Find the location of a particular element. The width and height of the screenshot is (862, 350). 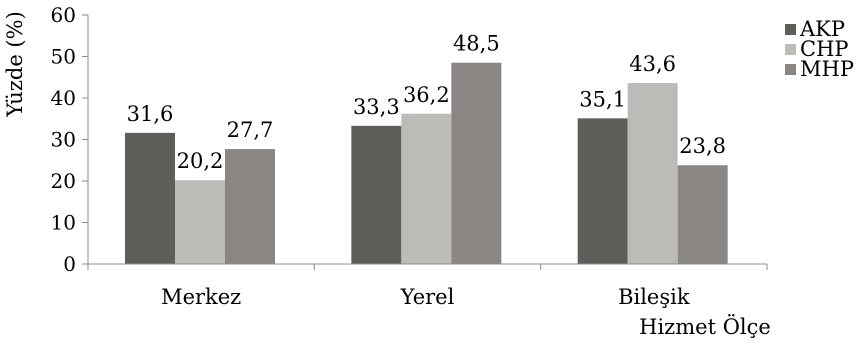

data-label: 31,6 is located at coordinates (150, 114).